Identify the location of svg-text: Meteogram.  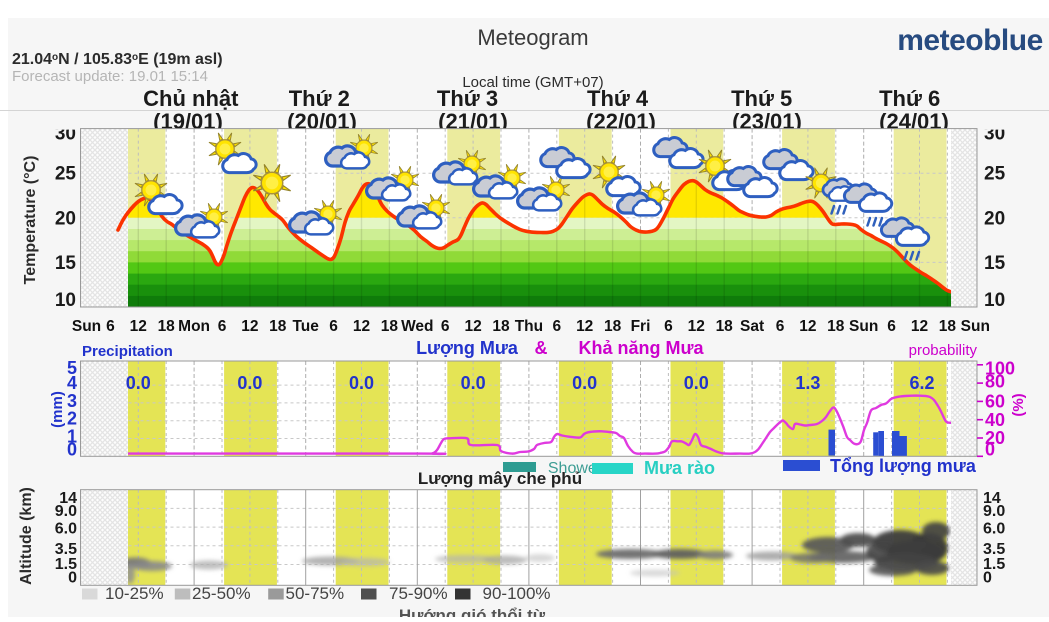
(532, 37).